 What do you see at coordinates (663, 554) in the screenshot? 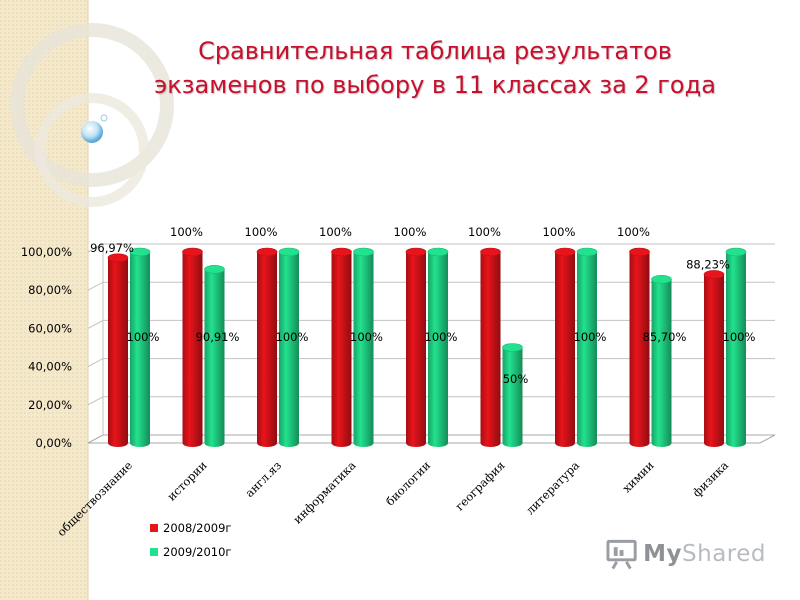
I see `logo-brand-prefix: My` at bounding box center [663, 554].